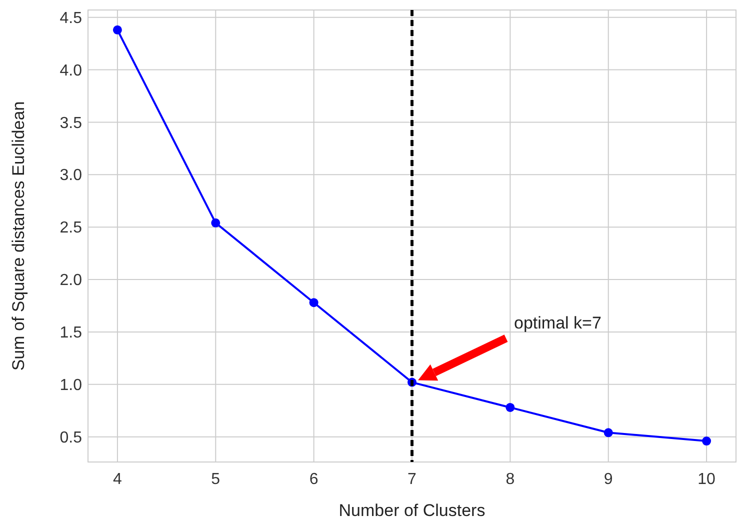  What do you see at coordinates (412, 510) in the screenshot?
I see `x-axis-title: Number of Clusters` at bounding box center [412, 510].